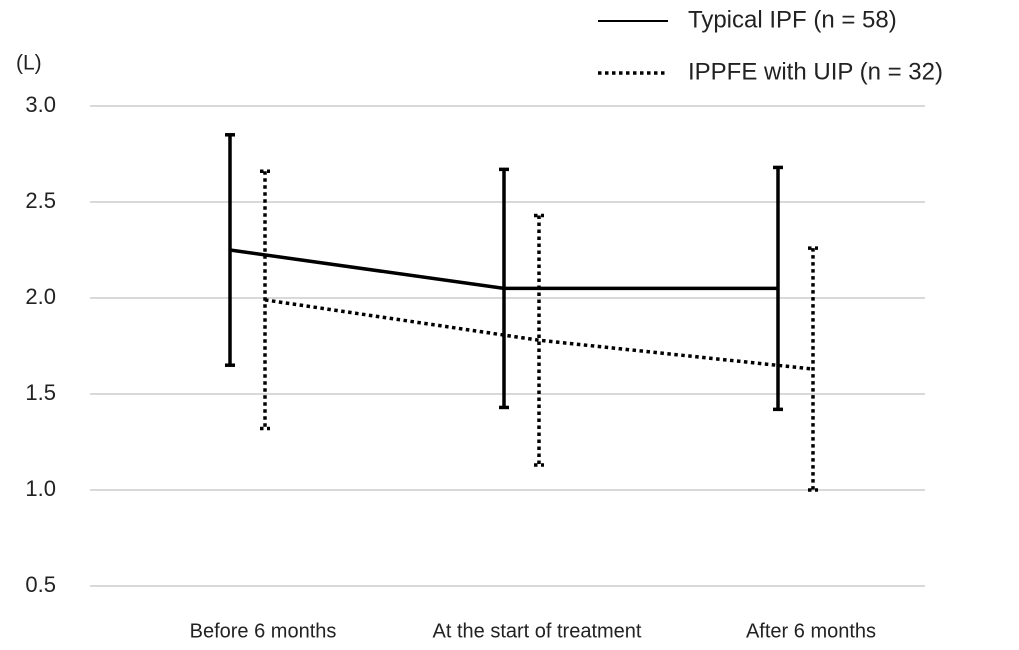 The height and width of the screenshot is (650, 1019). I want to click on y-tick-label: 0.5, so click(40, 584).